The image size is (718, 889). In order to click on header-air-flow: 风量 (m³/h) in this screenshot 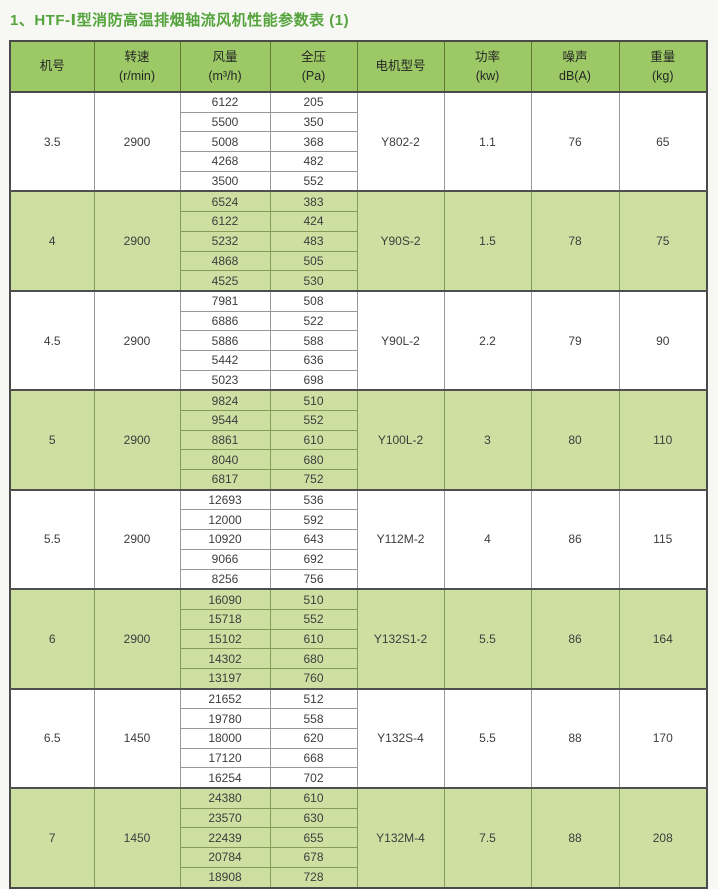, I will do `click(225, 66)`.